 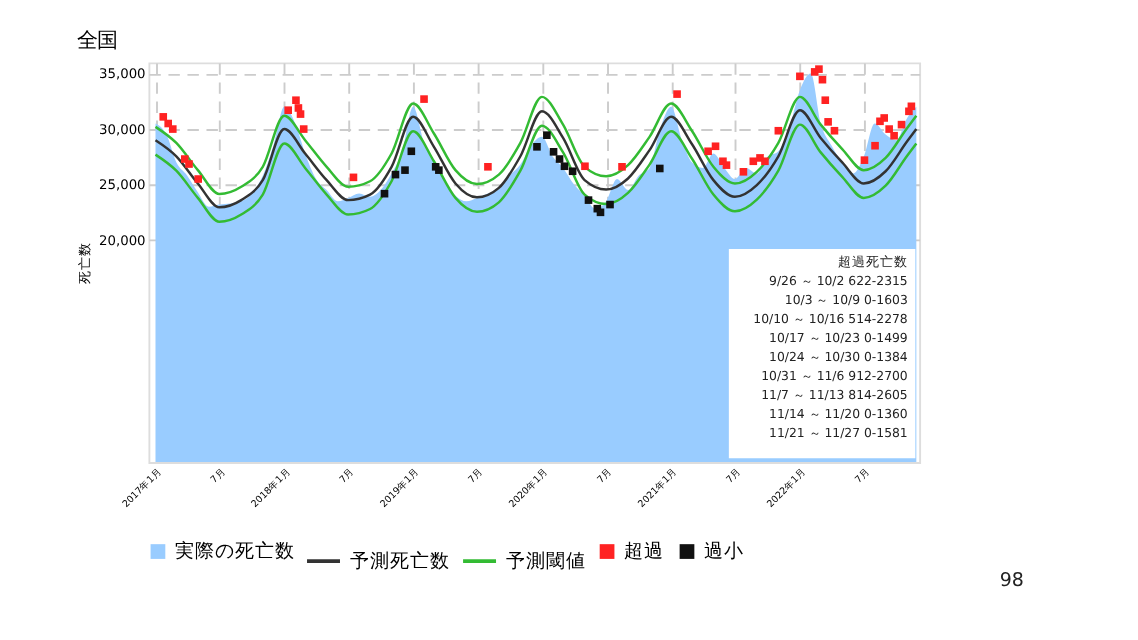 I want to click on legend-label: 予測死亡数, so click(x=400, y=560).